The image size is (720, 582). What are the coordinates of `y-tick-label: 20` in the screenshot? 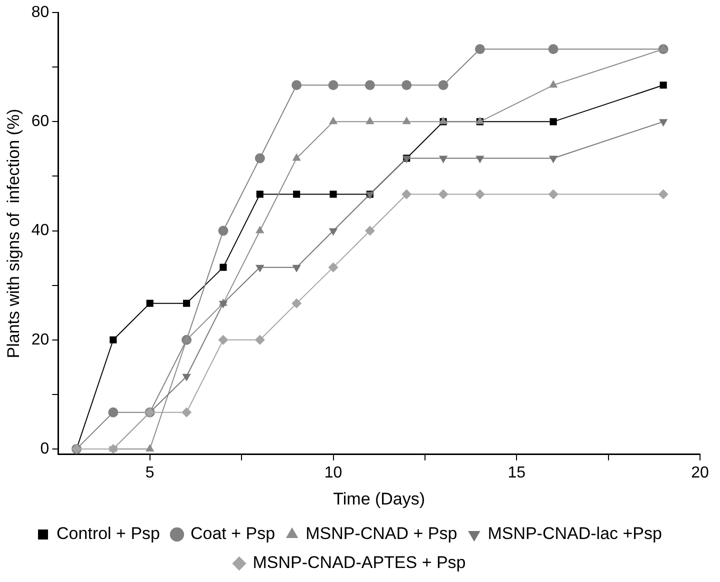 It's located at (40, 339).